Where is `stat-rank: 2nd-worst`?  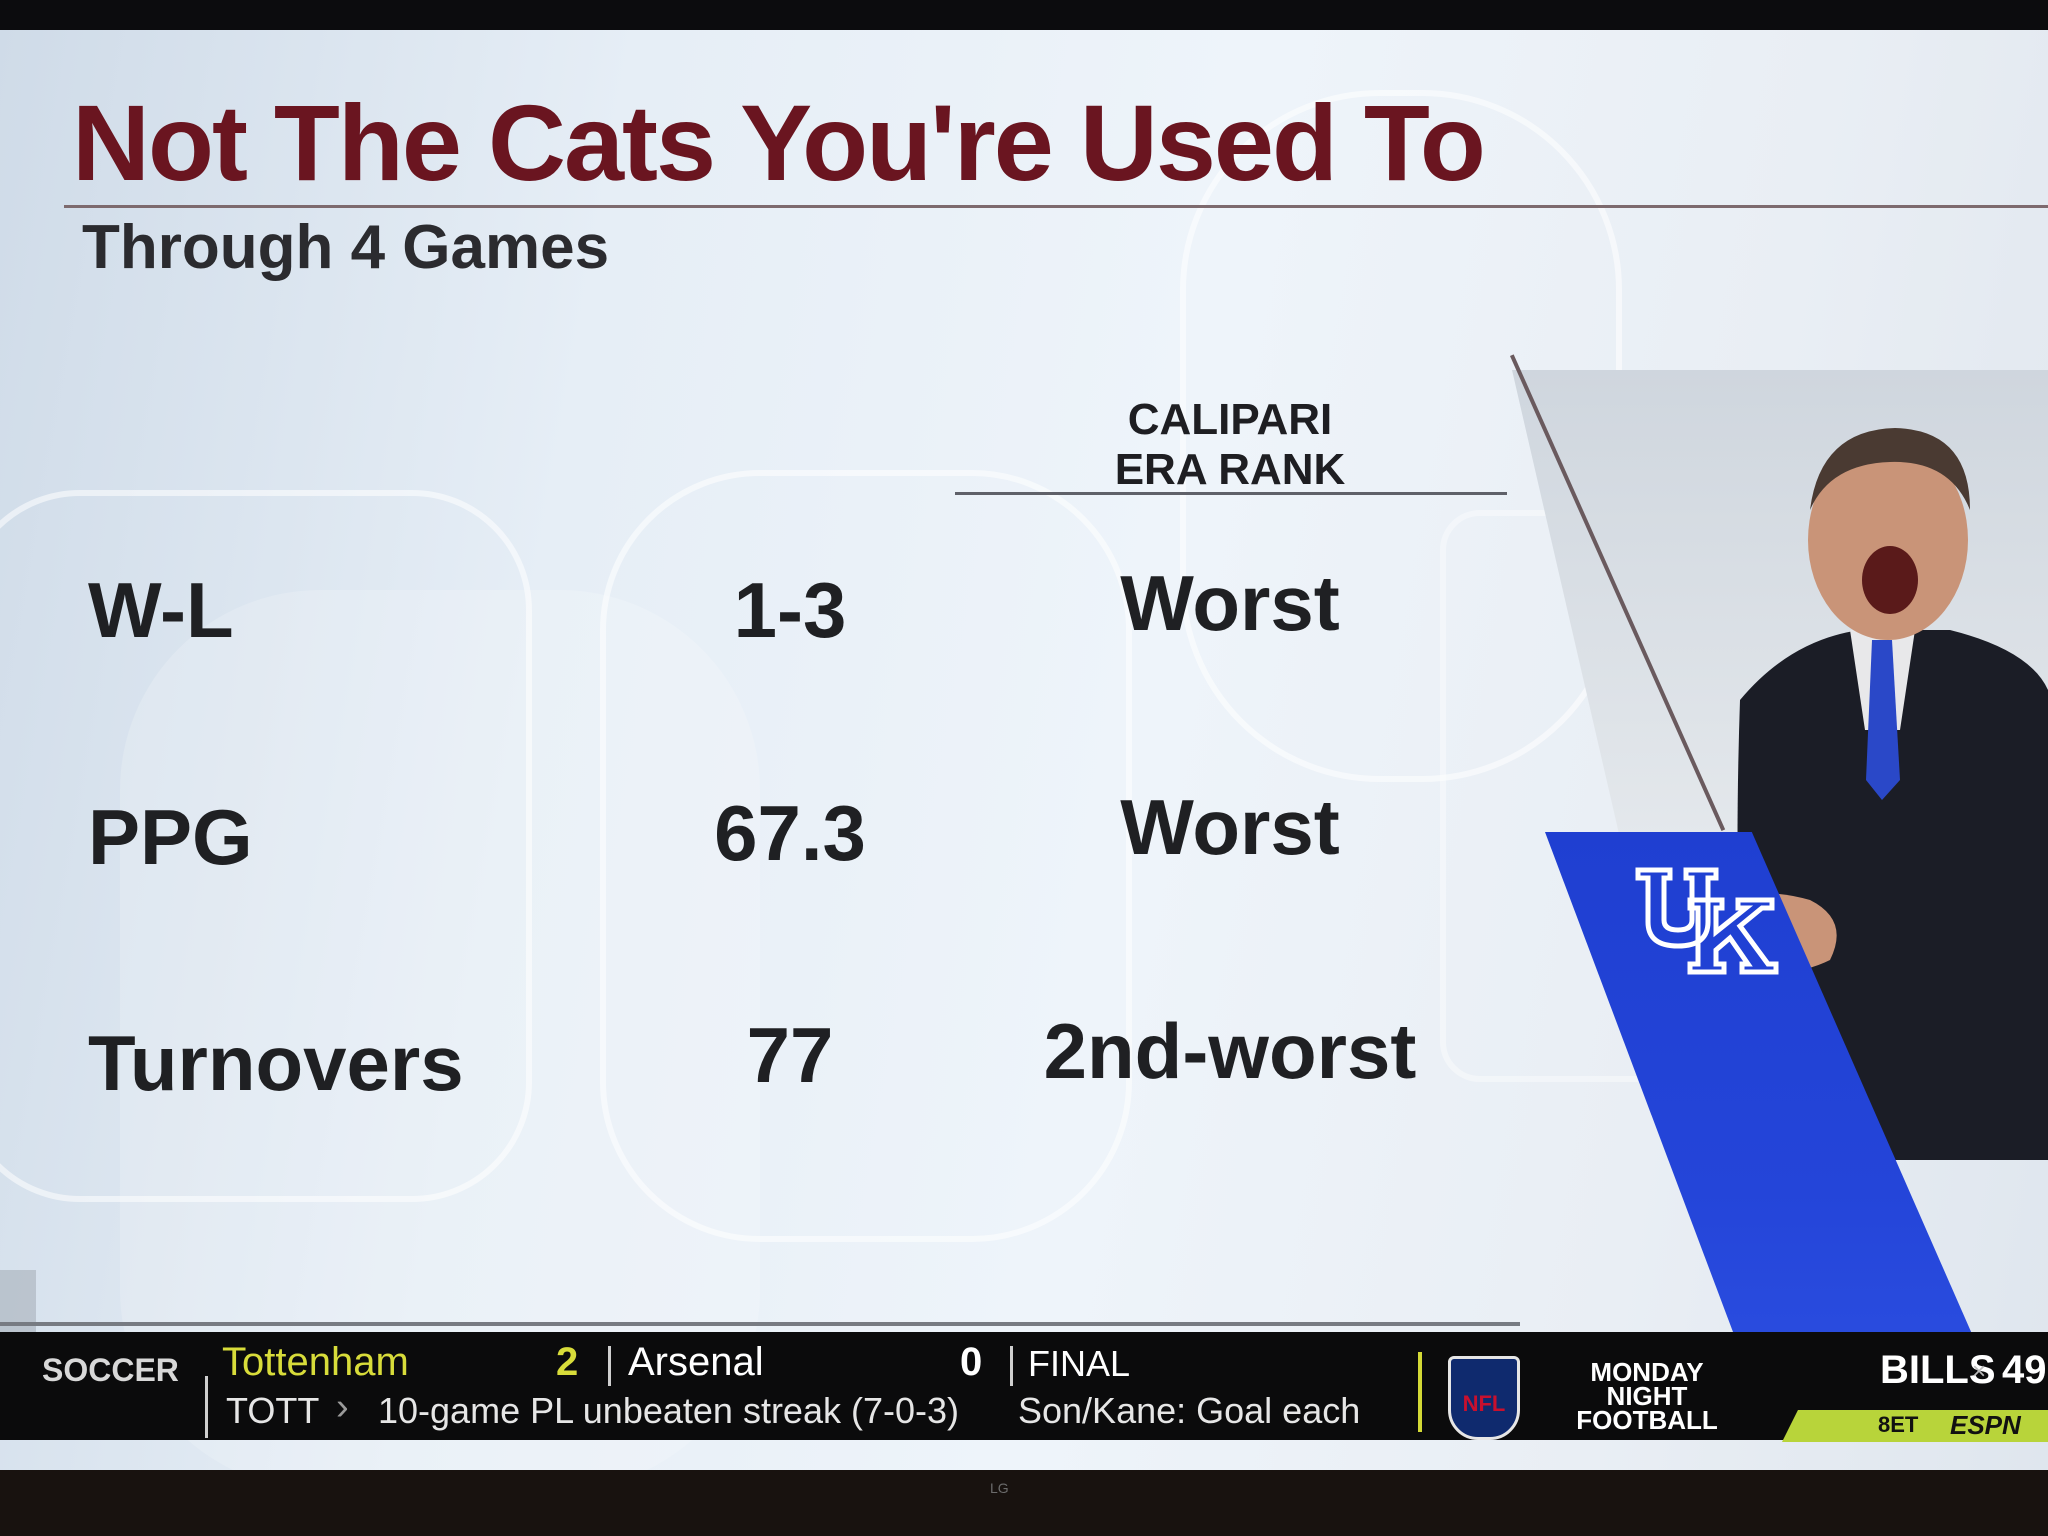
stat-rank: 2nd-worst is located at coordinates (1230, 1051).